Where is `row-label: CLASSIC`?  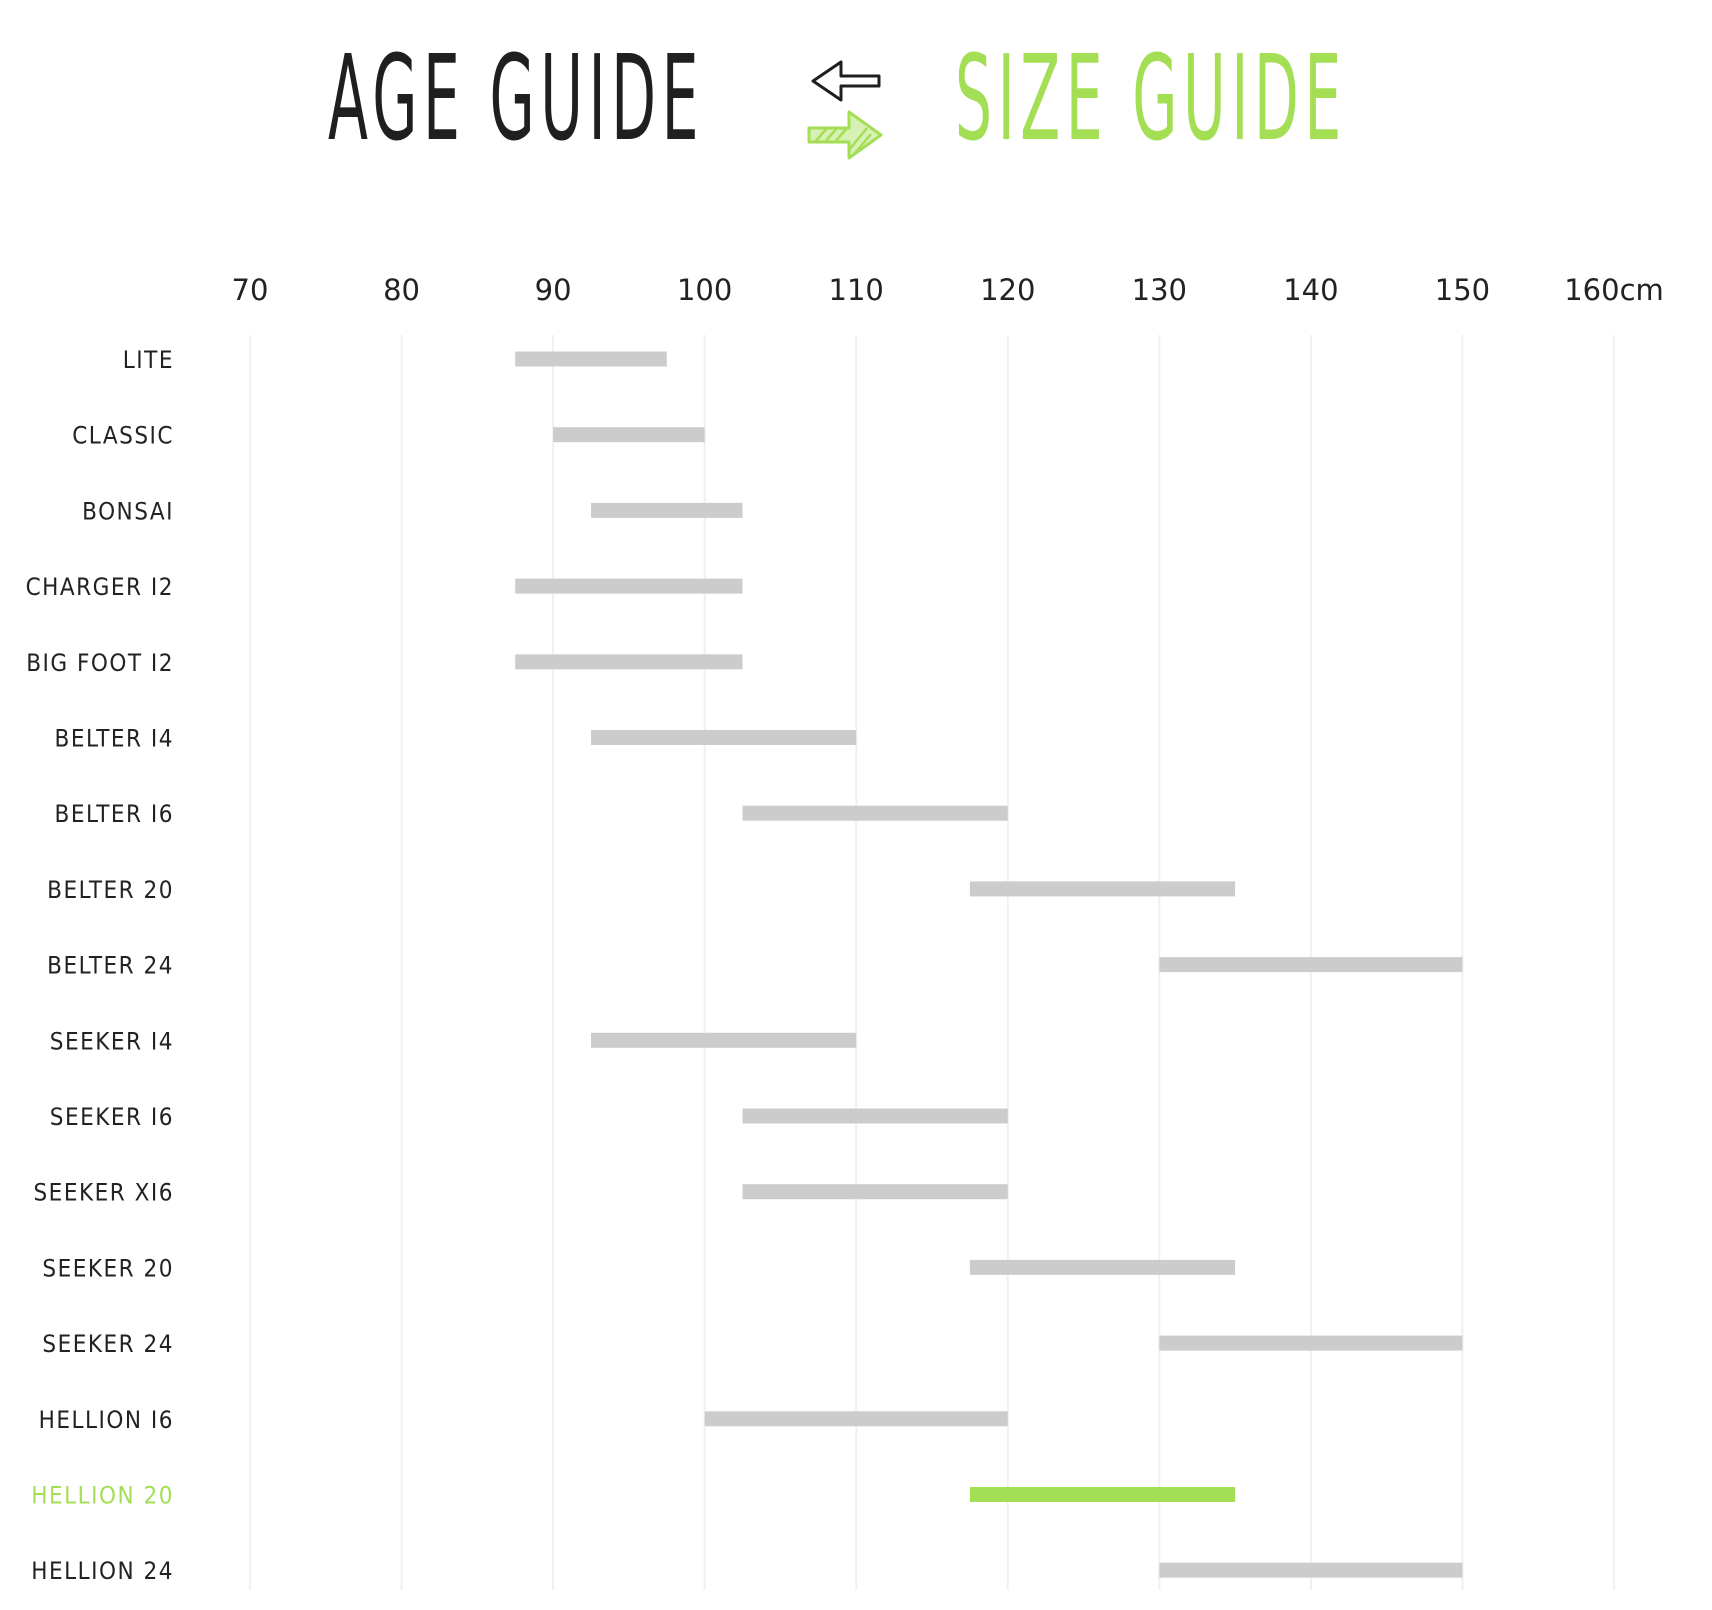
row-label: CLASSIC is located at coordinates (123, 436).